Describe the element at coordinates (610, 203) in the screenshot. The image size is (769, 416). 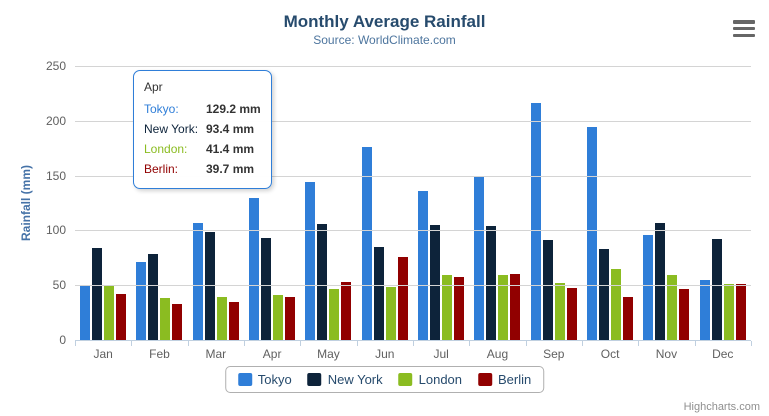
I see `bar-group-oct` at that location.